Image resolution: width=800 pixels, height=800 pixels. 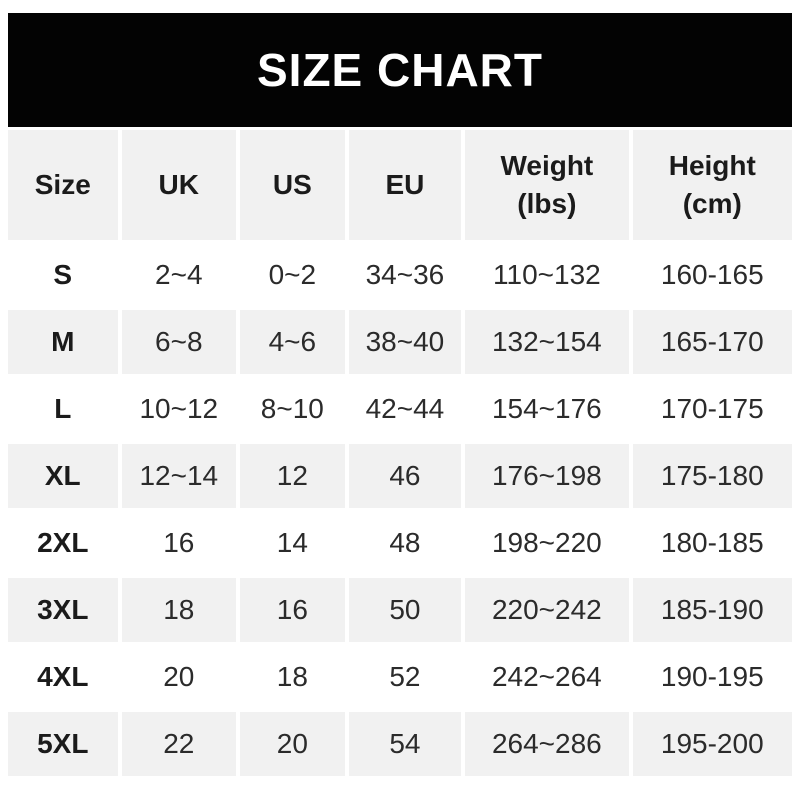 What do you see at coordinates (712, 610) in the screenshot?
I see `height-value: 185-190` at bounding box center [712, 610].